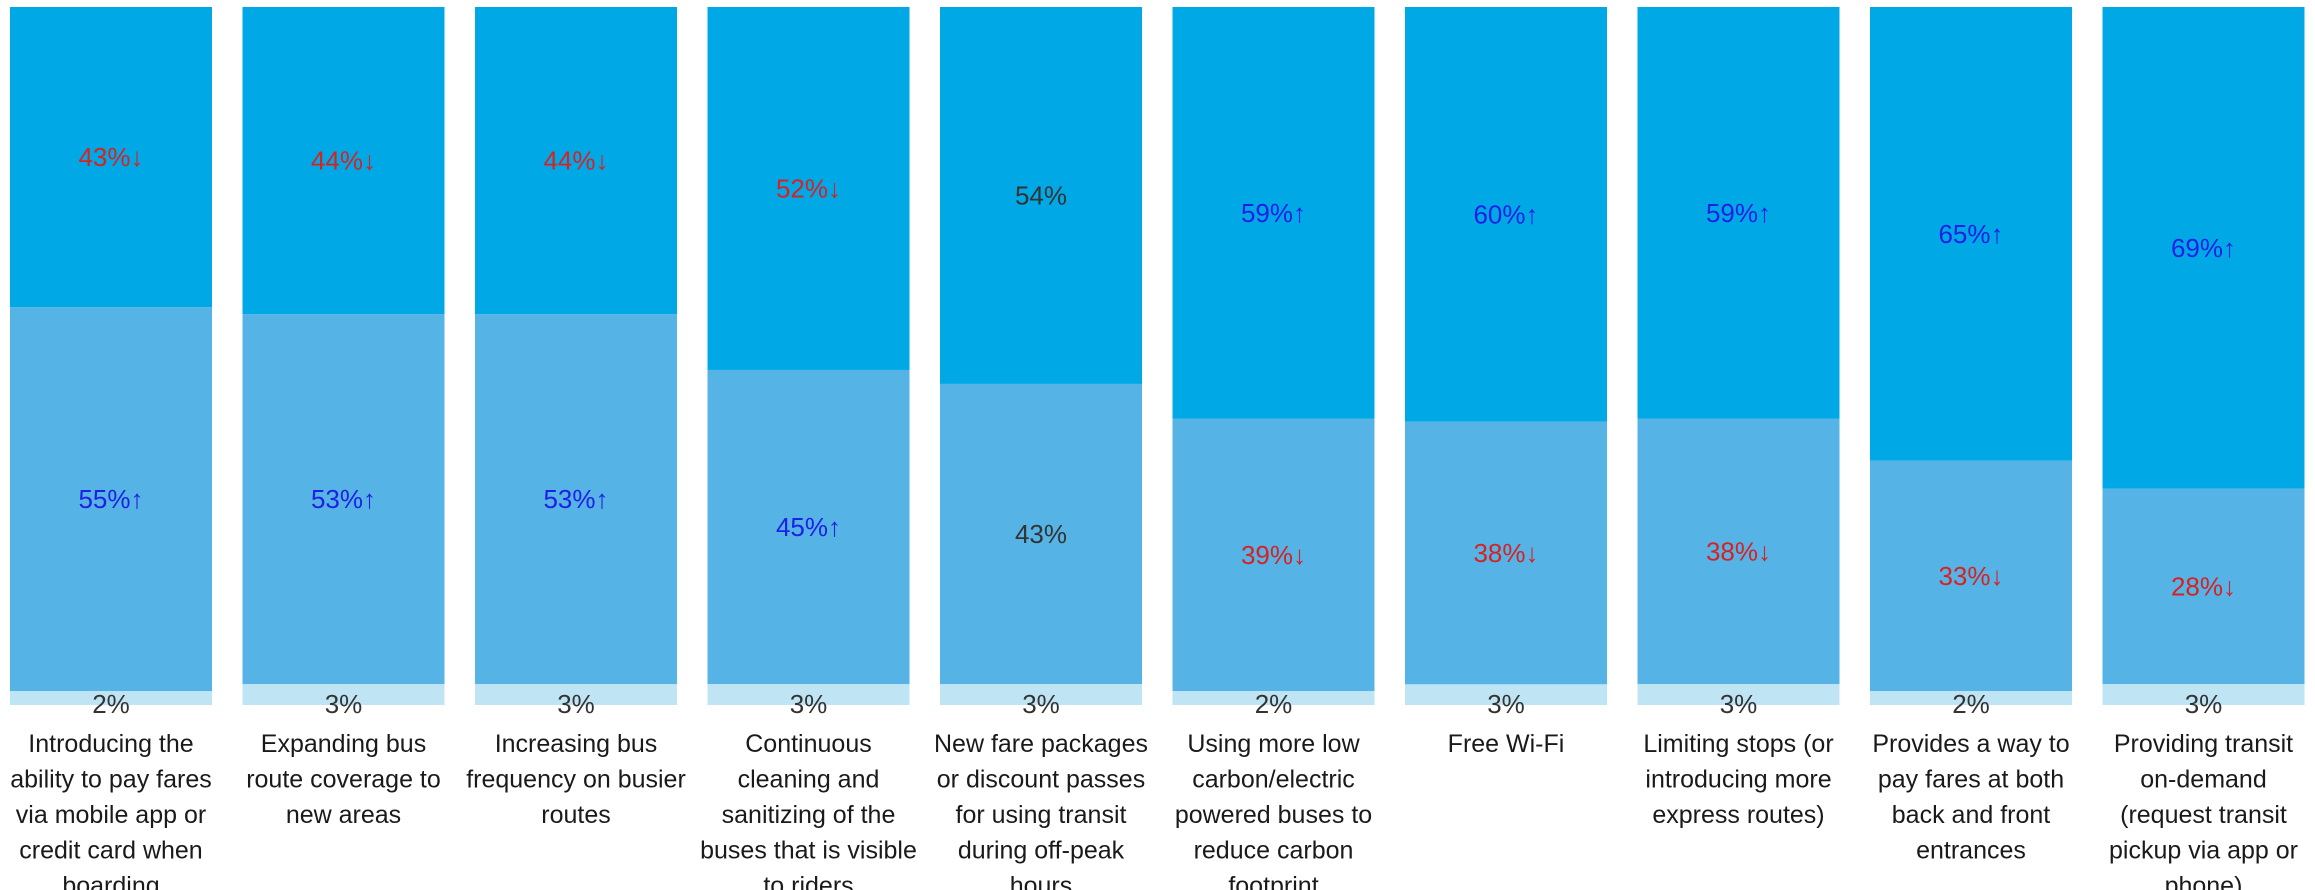 Image resolution: width=2315 pixels, height=890 pixels. What do you see at coordinates (110, 744) in the screenshot?
I see `category-label: Introducing the` at bounding box center [110, 744].